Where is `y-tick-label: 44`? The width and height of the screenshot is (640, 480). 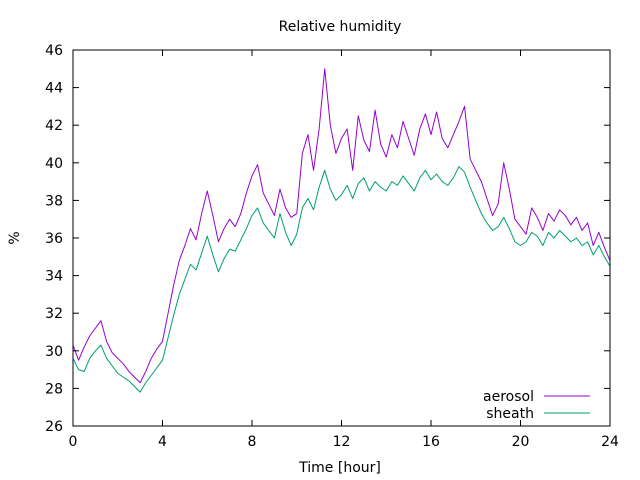 y-tick-label: 44 is located at coordinates (54, 89).